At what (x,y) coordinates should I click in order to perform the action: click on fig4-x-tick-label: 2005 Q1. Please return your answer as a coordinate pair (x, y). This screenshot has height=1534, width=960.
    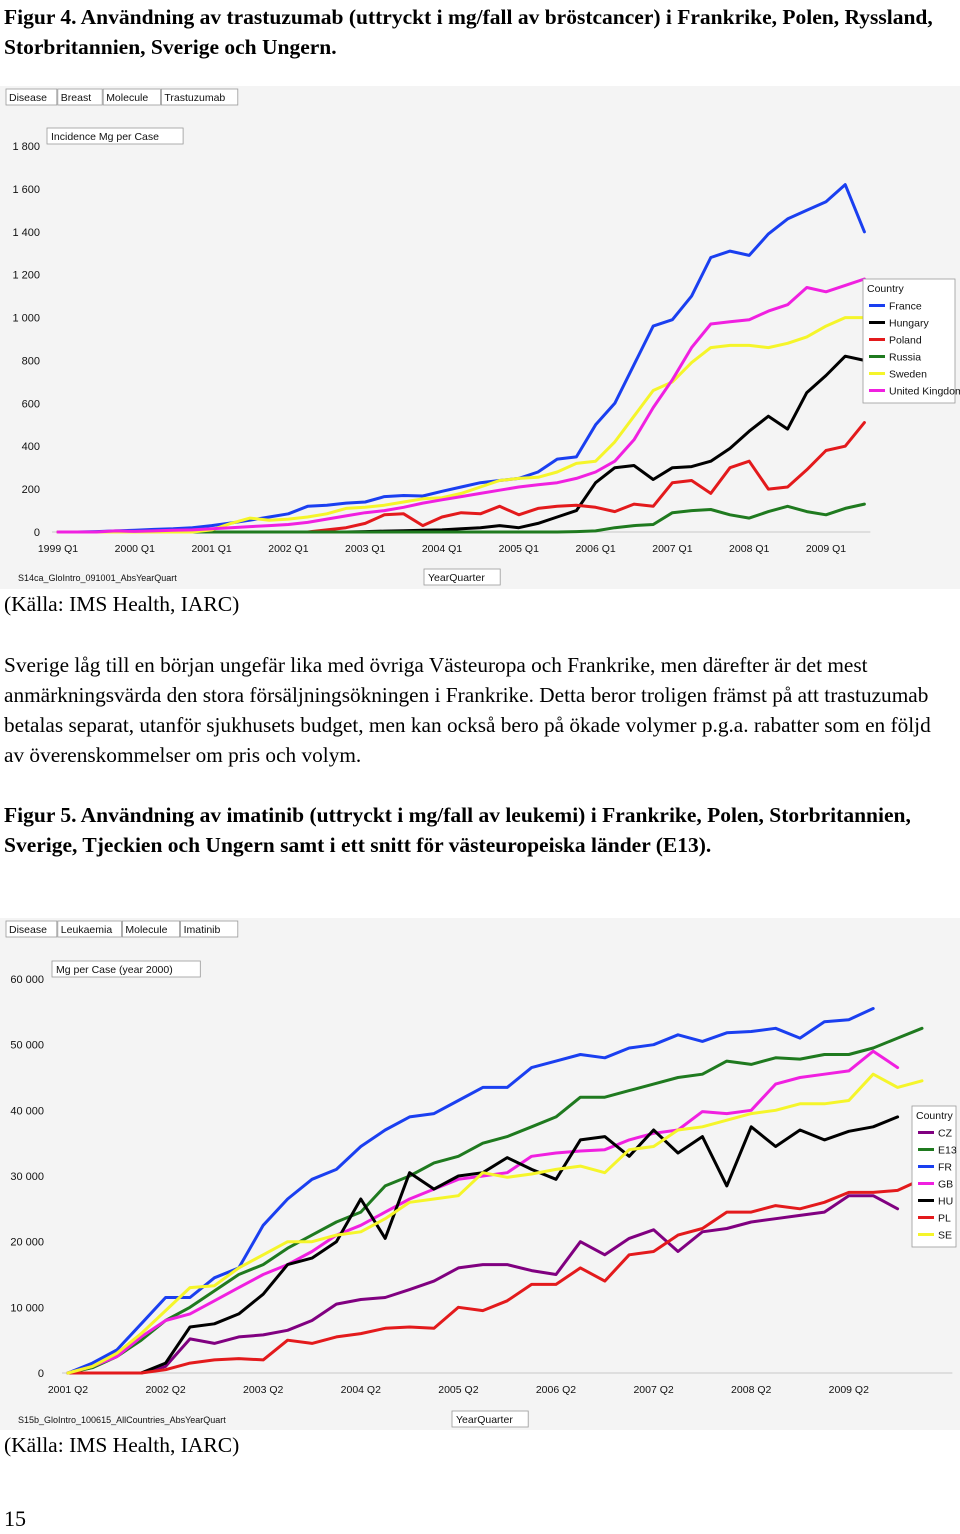
    Looking at the image, I should click on (519, 549).